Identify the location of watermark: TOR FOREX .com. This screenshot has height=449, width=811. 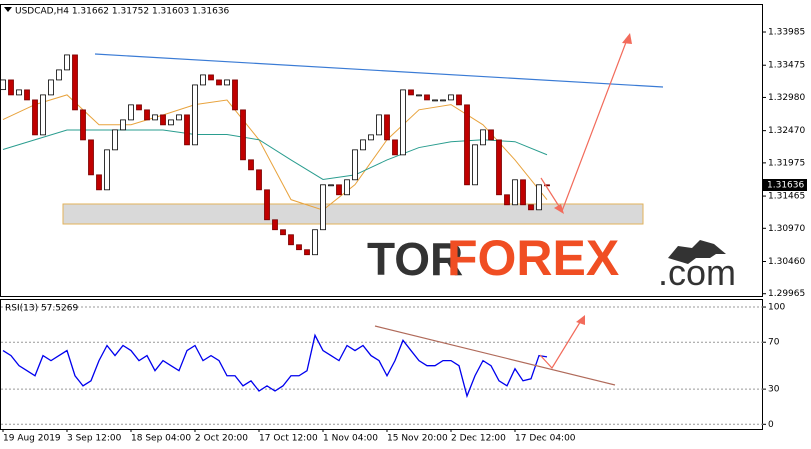
(551, 261).